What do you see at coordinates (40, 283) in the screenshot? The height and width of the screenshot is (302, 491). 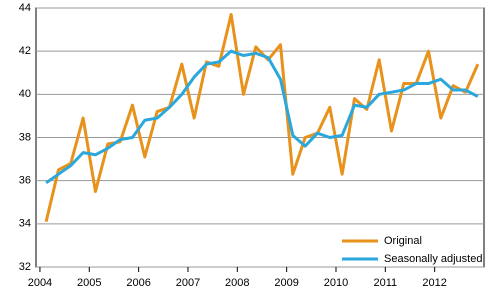 I see `x-tick-label: 2004` at bounding box center [40, 283].